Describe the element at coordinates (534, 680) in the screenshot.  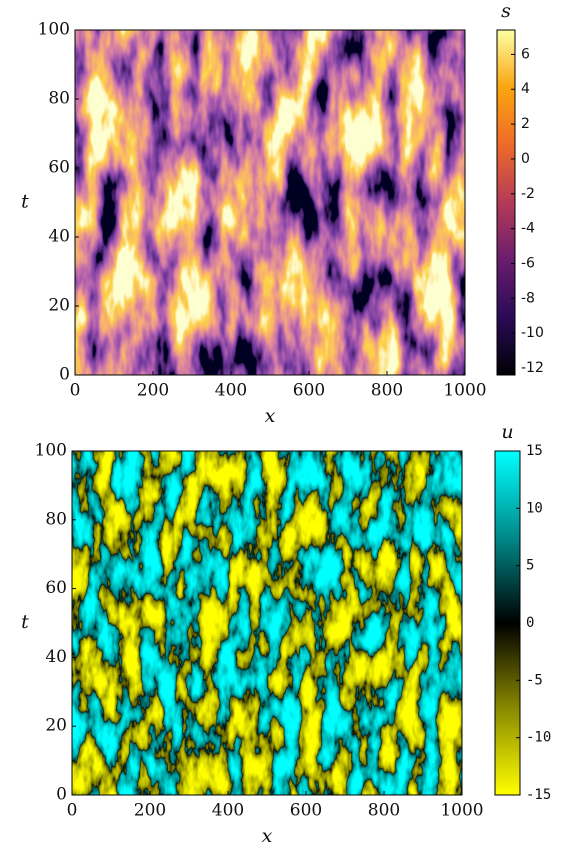
I see `colorbar-tick-label: -5` at that location.